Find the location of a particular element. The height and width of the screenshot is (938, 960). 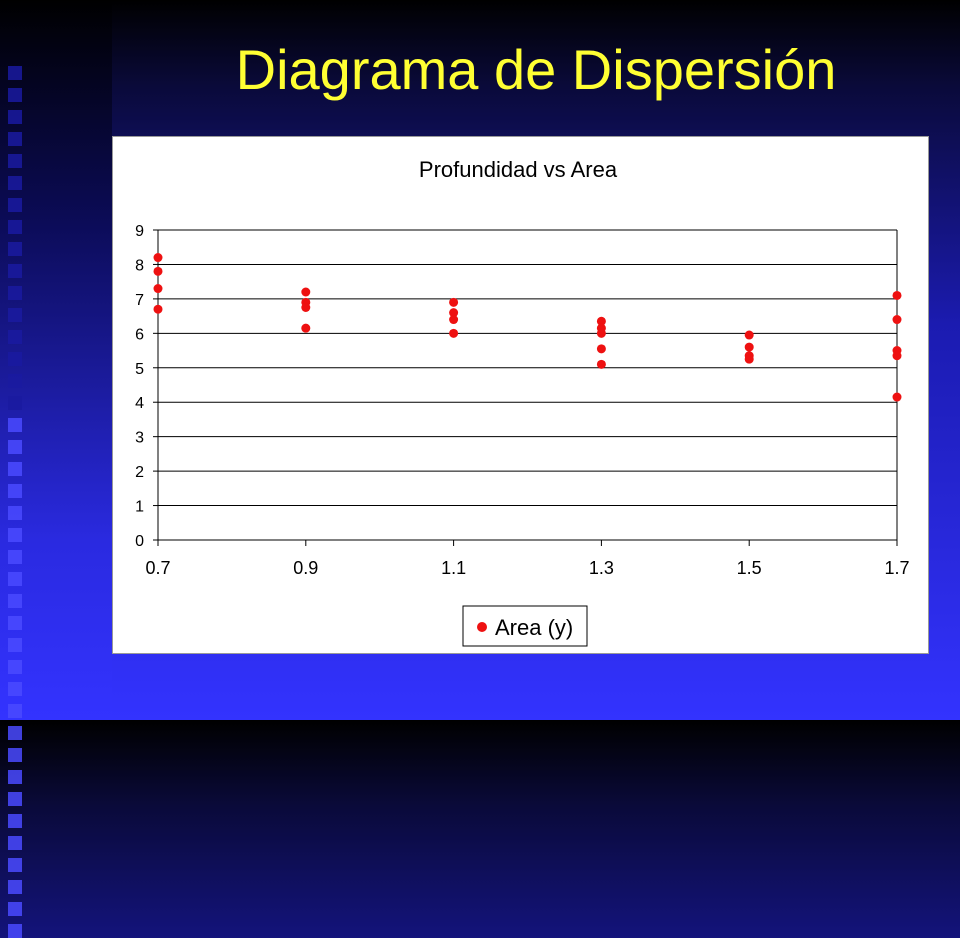

y-tick-label: 1 is located at coordinates (139, 507).